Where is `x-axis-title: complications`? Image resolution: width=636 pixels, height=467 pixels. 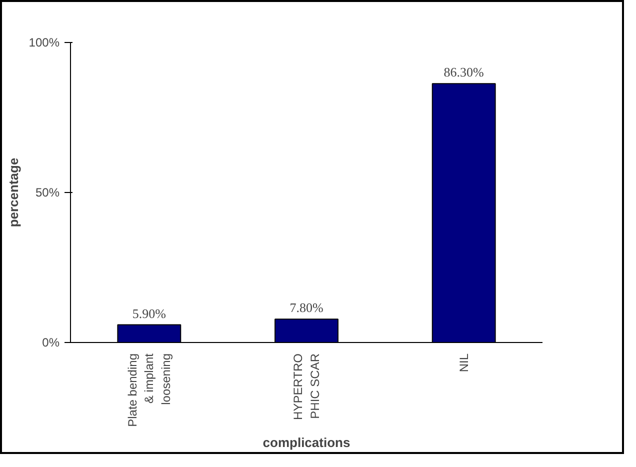
x-axis-title: complications is located at coordinates (306, 442).